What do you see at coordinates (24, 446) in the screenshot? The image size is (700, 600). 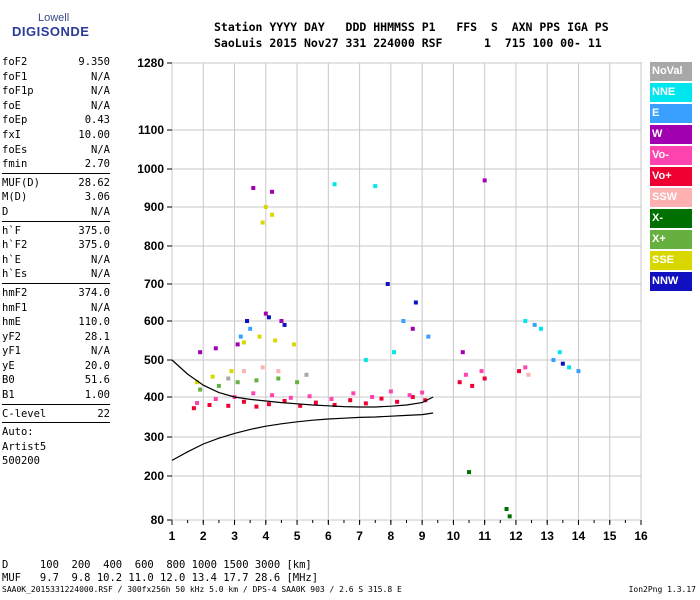 I see `auto-line: Artist5` at bounding box center [24, 446].